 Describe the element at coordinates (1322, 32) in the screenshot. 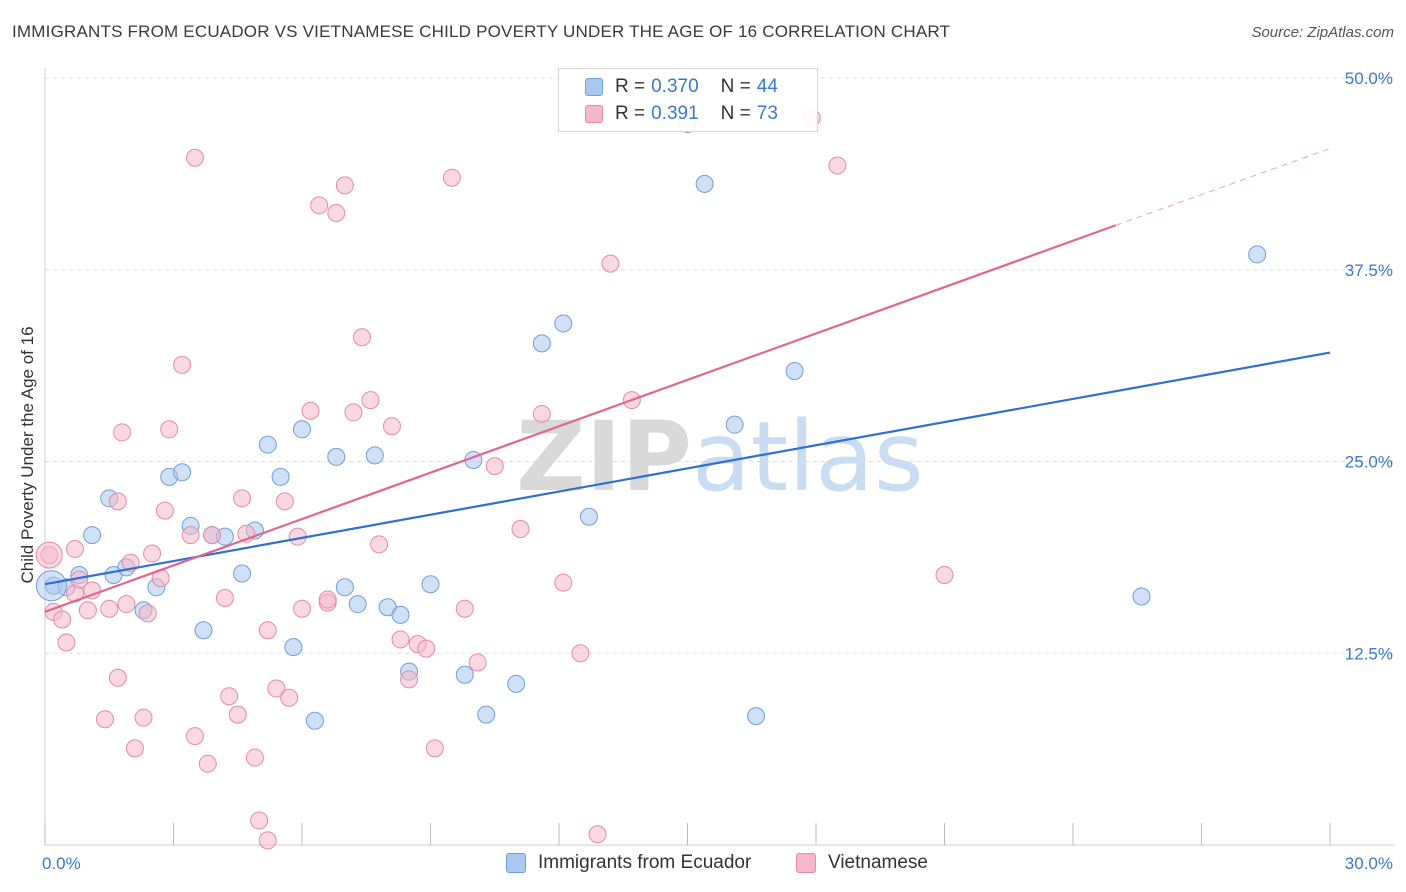

I see `source-label: Source: ZipAtlas.com` at that location.